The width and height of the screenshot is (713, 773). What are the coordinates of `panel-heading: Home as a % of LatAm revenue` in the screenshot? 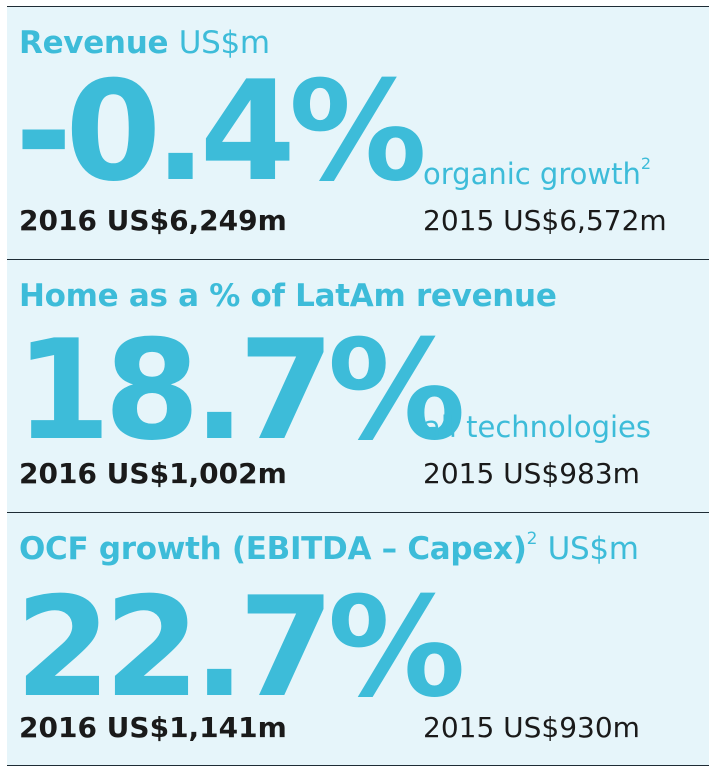 It's located at (288, 296).